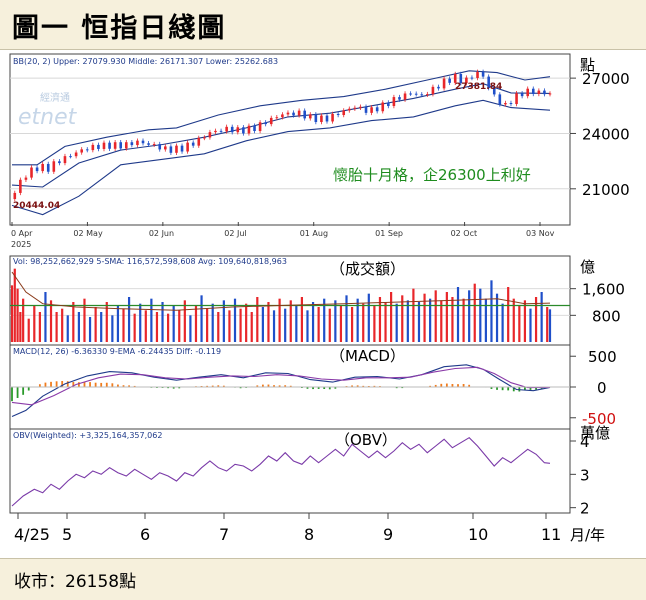 This screenshot has height=600, width=646. What do you see at coordinates (323, 25) in the screenshot?
I see `title-bar: 圖一 恒指日綫圖` at bounding box center [323, 25].